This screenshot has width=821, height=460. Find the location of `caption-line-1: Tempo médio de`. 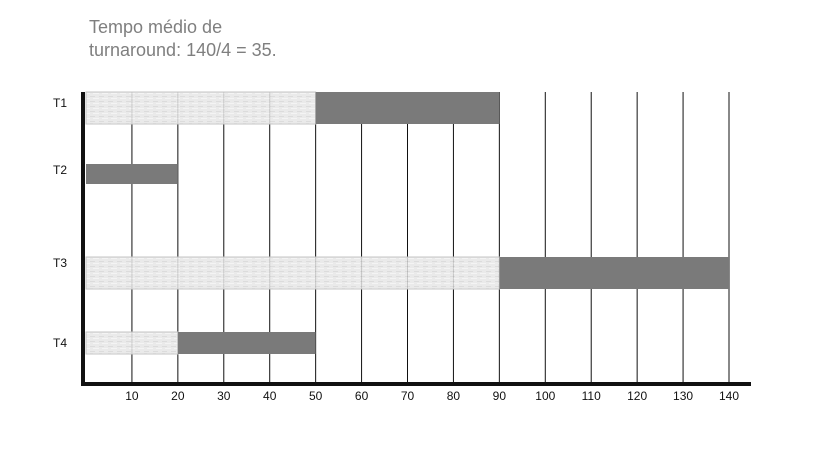

caption-line-1: Tempo médio de is located at coordinates (156, 27).